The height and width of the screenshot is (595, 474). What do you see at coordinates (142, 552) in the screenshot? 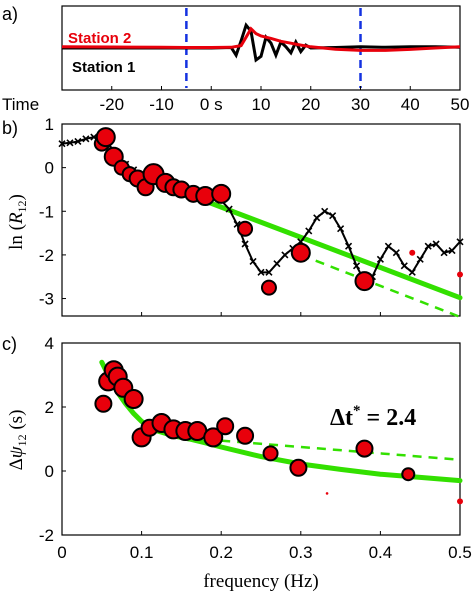
I see `panel-c-x-tick-label: 0.1` at bounding box center [142, 552].